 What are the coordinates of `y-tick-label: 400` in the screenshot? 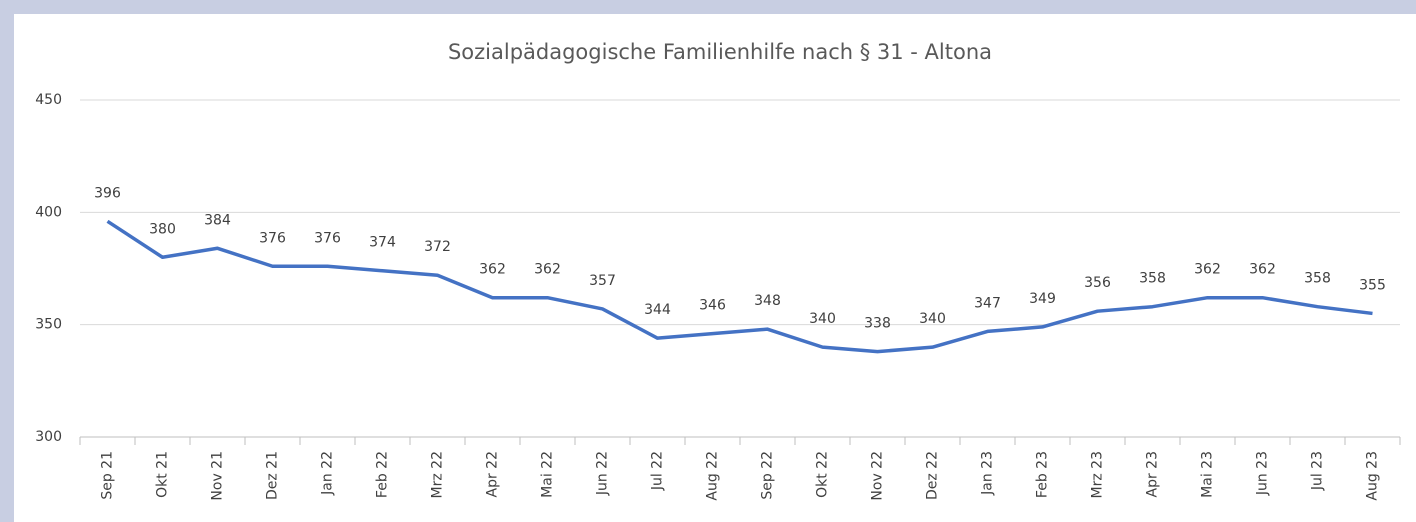 It's located at (48, 212).